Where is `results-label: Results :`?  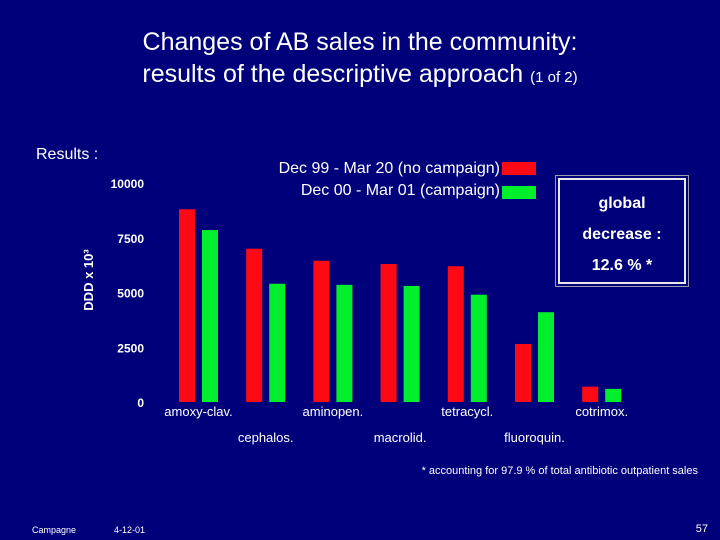
results-label: Results : is located at coordinates (67, 154).